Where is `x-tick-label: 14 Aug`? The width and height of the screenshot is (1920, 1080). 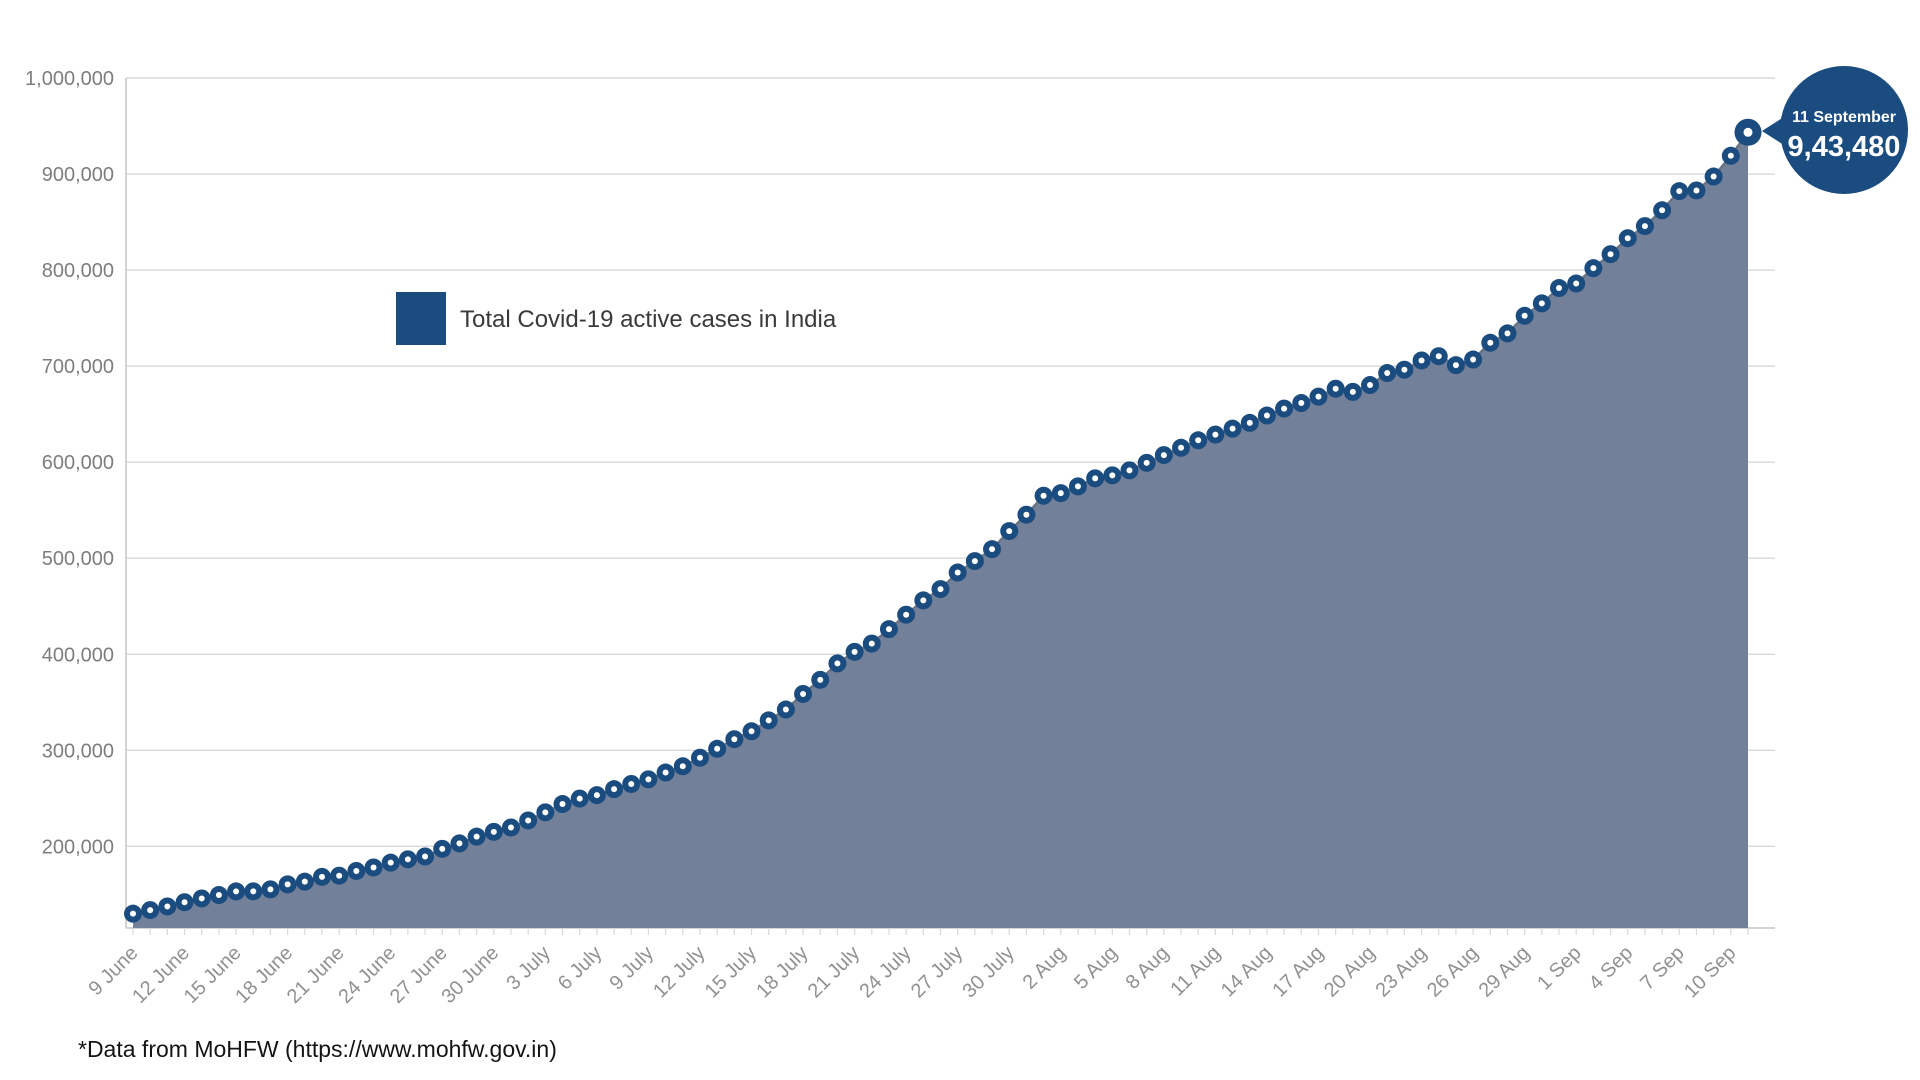 x-tick-label: 14 Aug is located at coordinates (1247, 972).